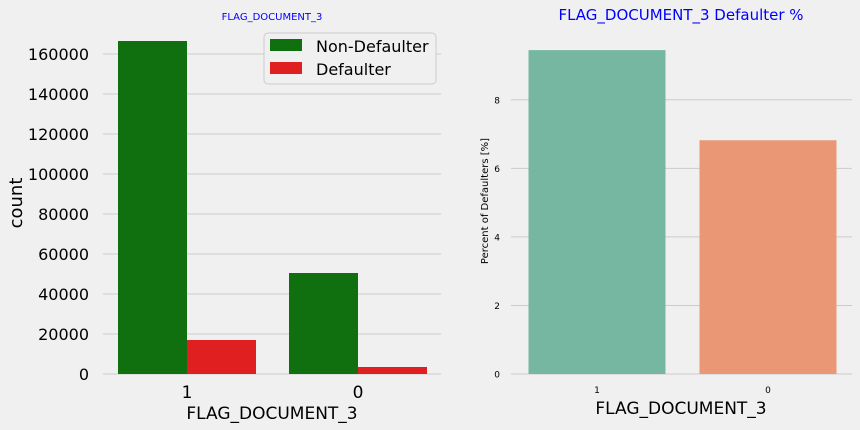  I want to click on left-y-tick-label: 20000, so click(63, 334).